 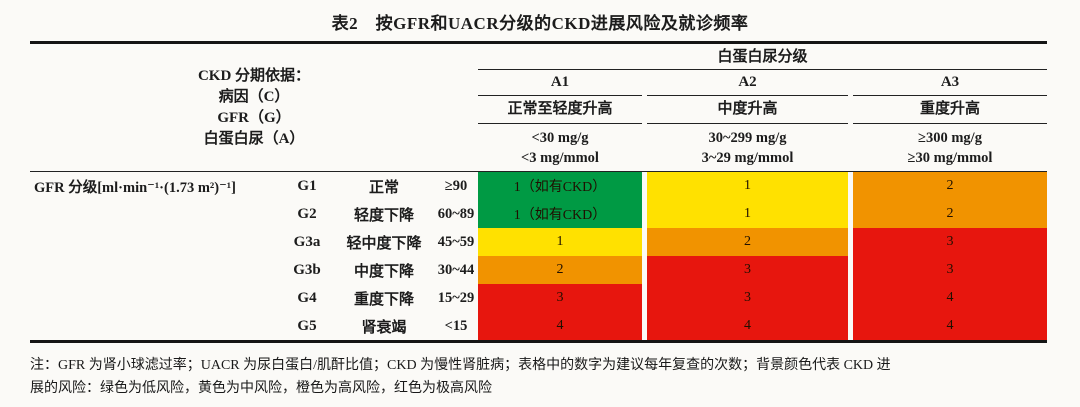 What do you see at coordinates (560, 242) in the screenshot?
I see `risk-cell-a1: 1` at bounding box center [560, 242].